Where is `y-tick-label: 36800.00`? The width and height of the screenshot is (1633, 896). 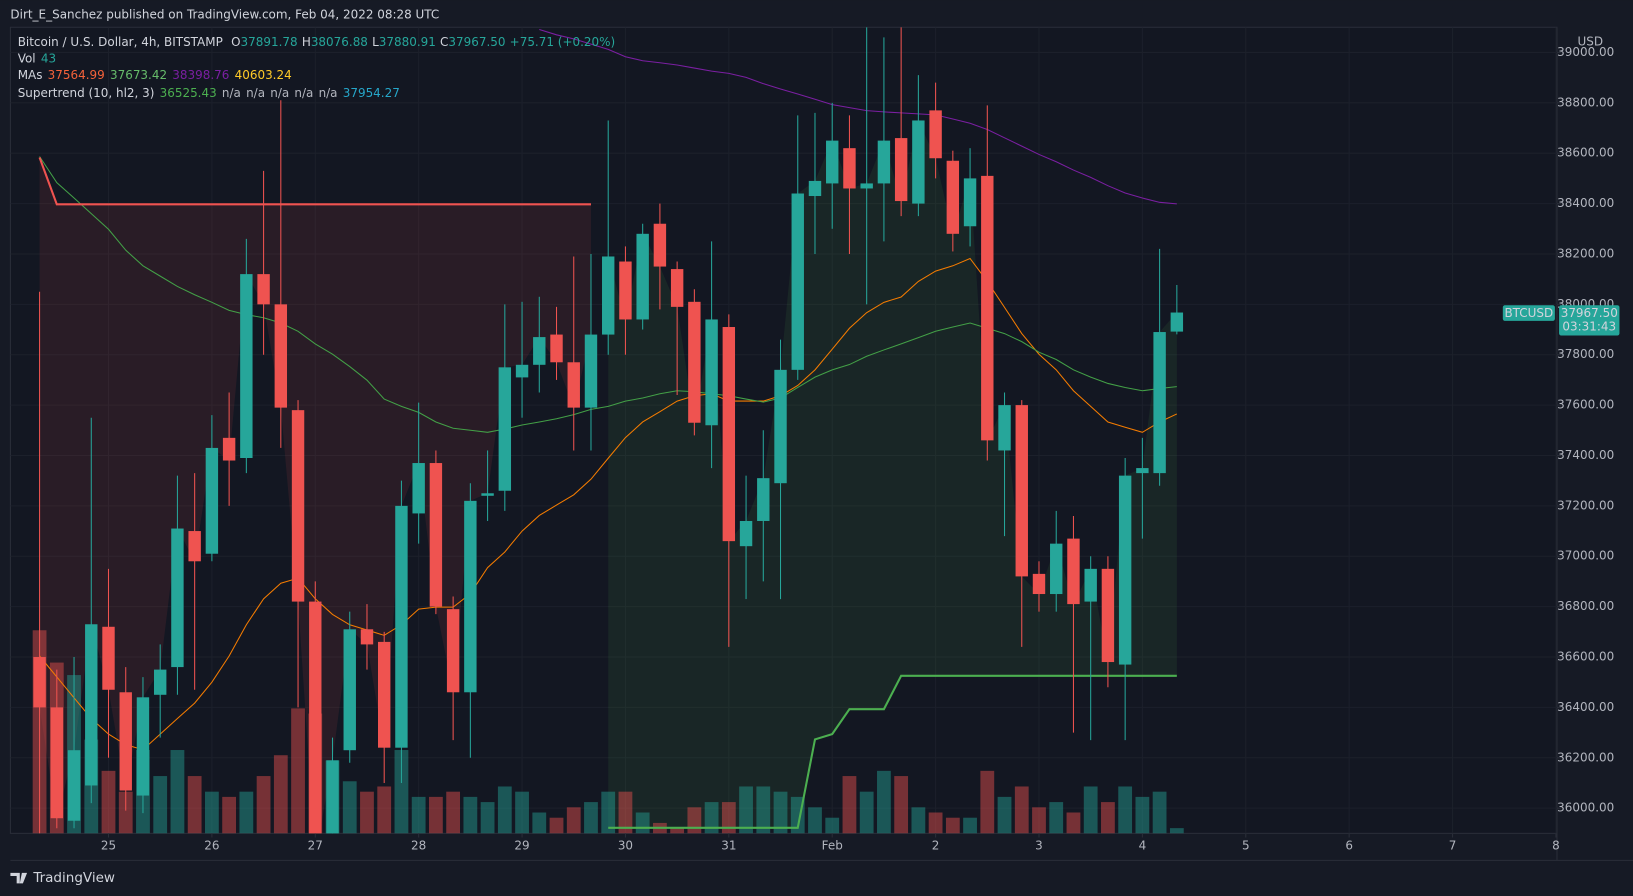 y-tick-label: 36800.00 is located at coordinates (1585, 606).